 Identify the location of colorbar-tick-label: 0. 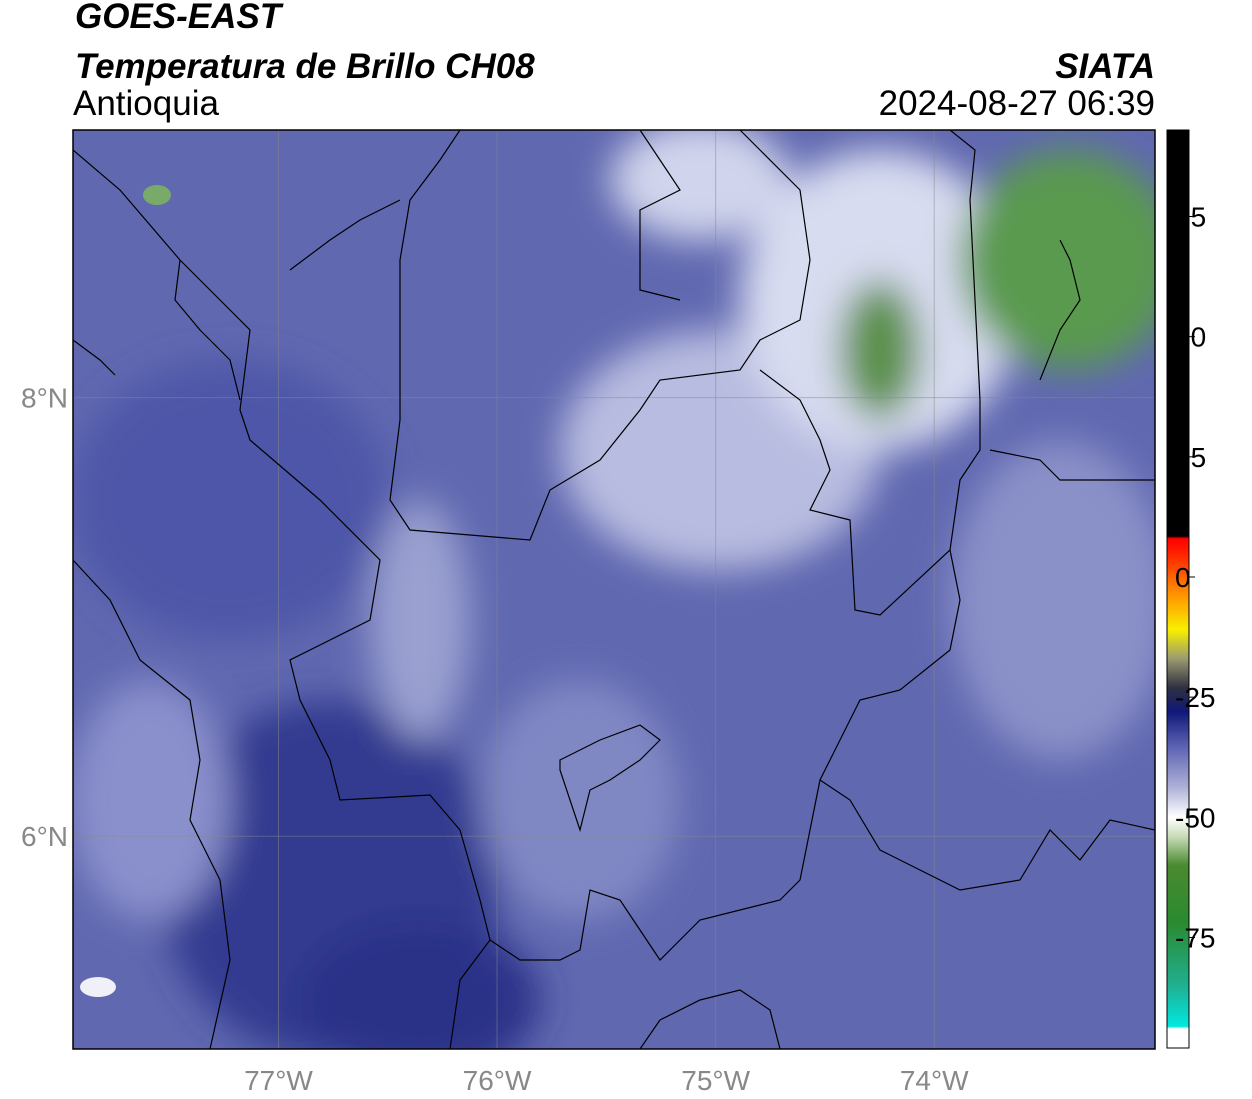
(1183, 577).